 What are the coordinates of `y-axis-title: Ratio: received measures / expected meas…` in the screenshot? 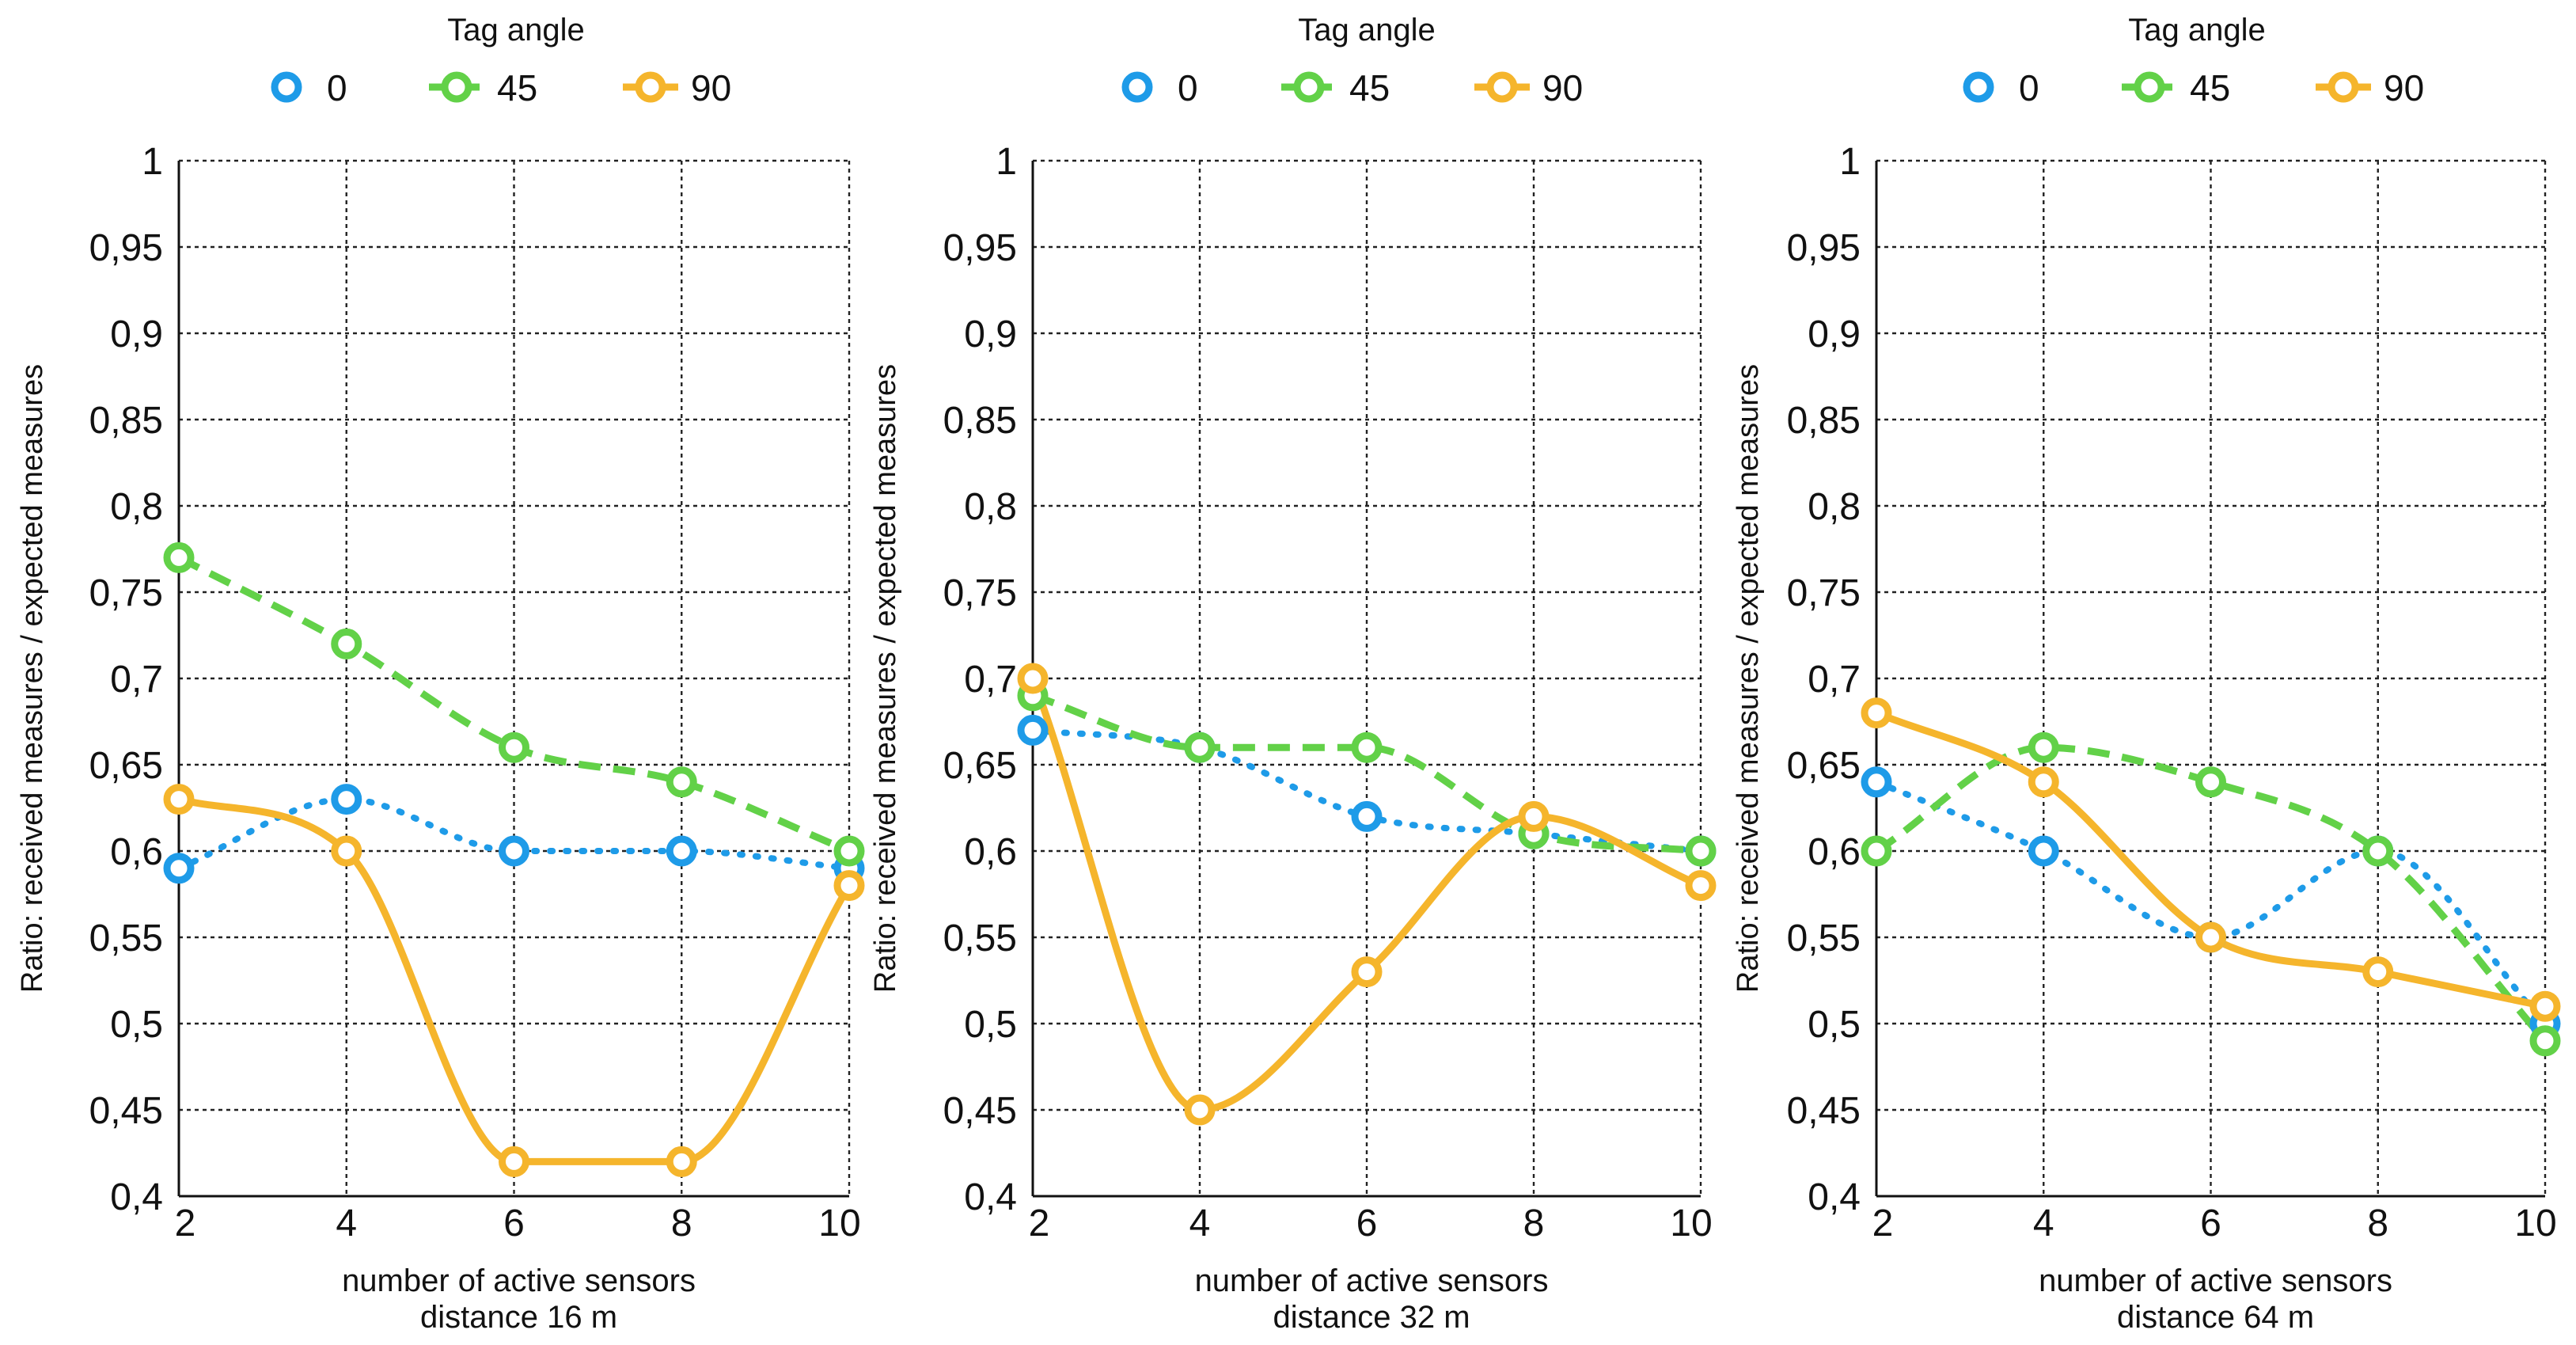 It's located at (1748, 678).